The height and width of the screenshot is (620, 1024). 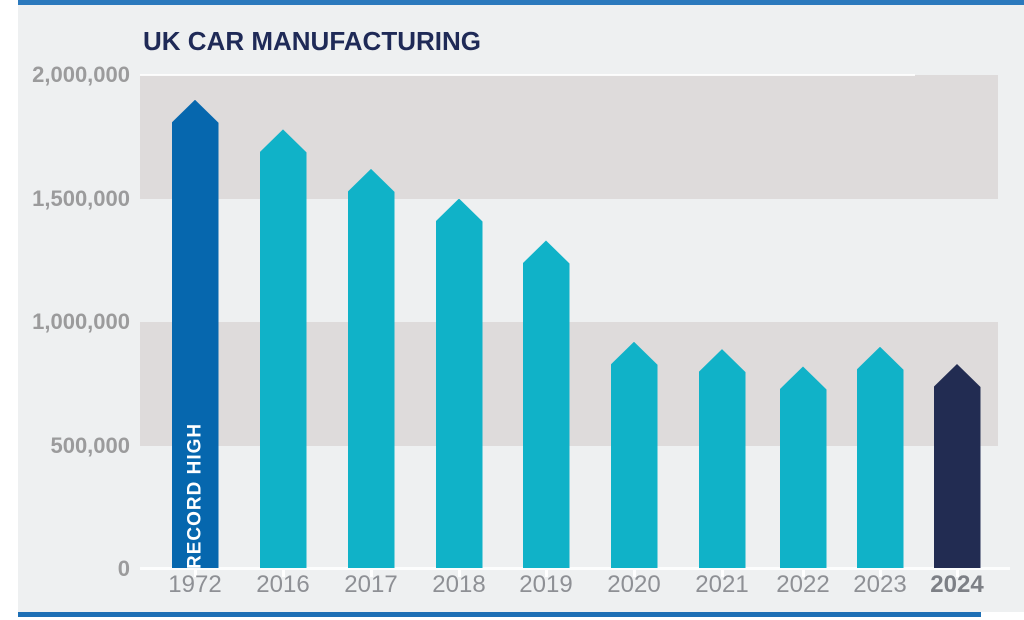 What do you see at coordinates (90, 445) in the screenshot?
I see `y-axis-label: 500,000` at bounding box center [90, 445].